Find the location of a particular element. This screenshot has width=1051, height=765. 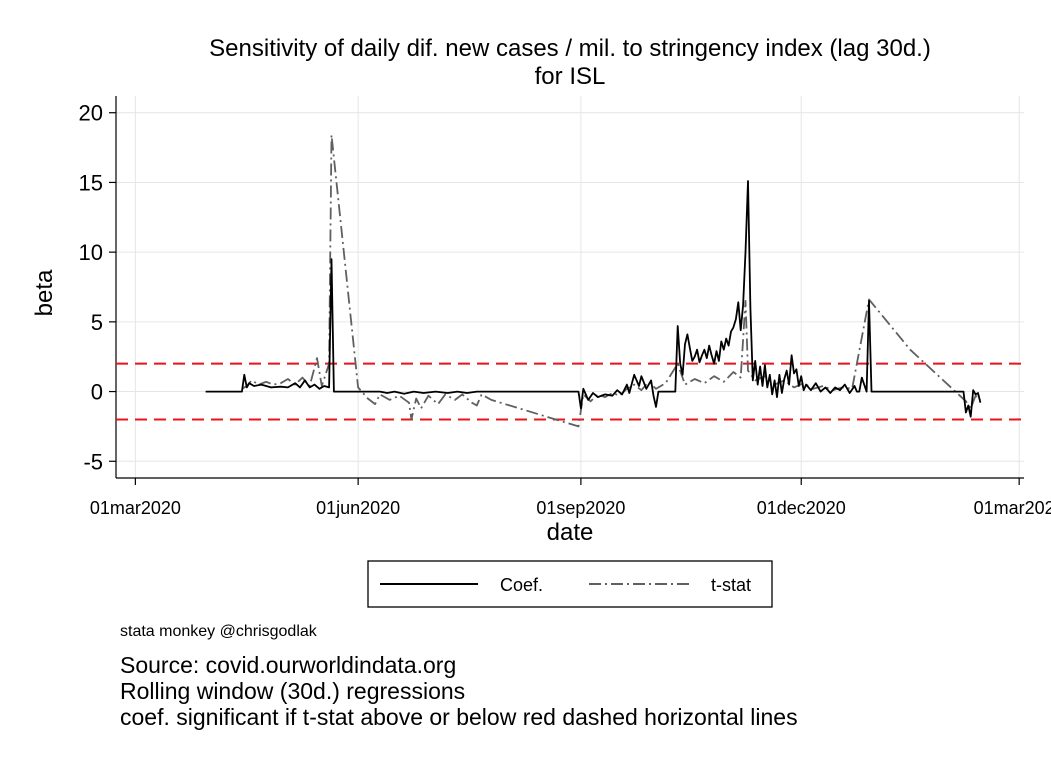

source-note: Source: covid.ourworldindata.org is located at coordinates (288, 665).